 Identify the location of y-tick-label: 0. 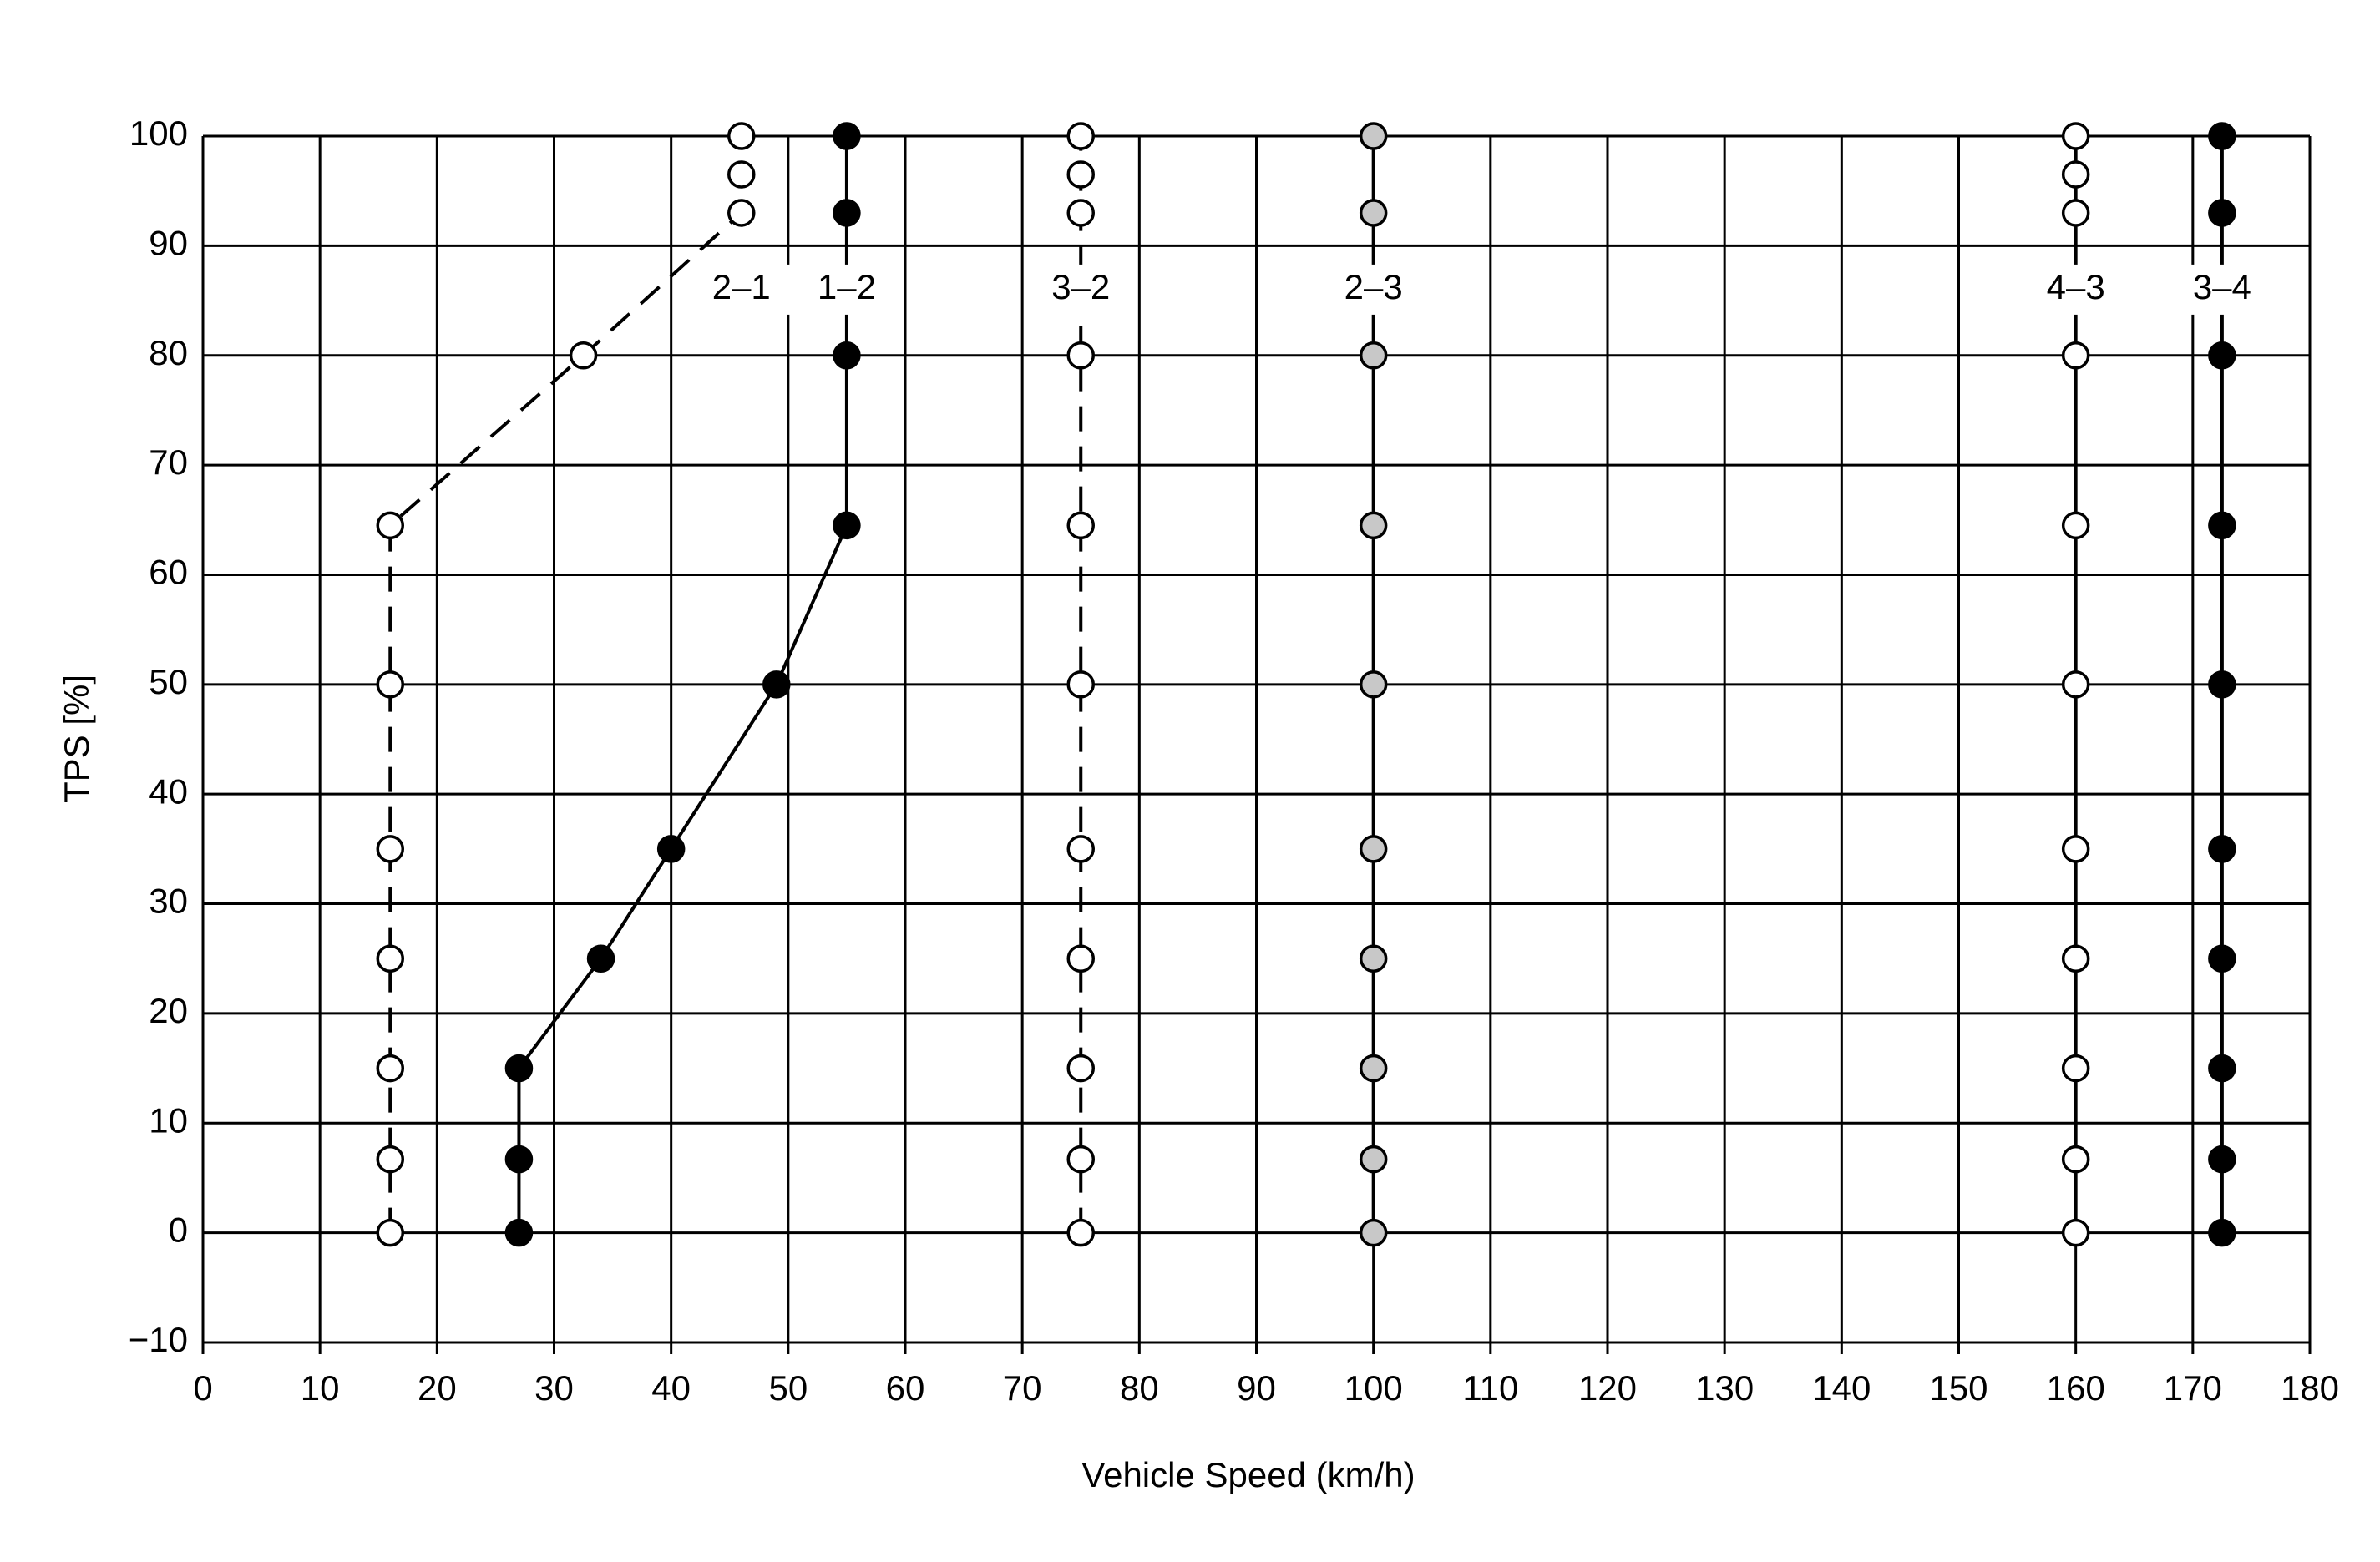
(178, 1230).